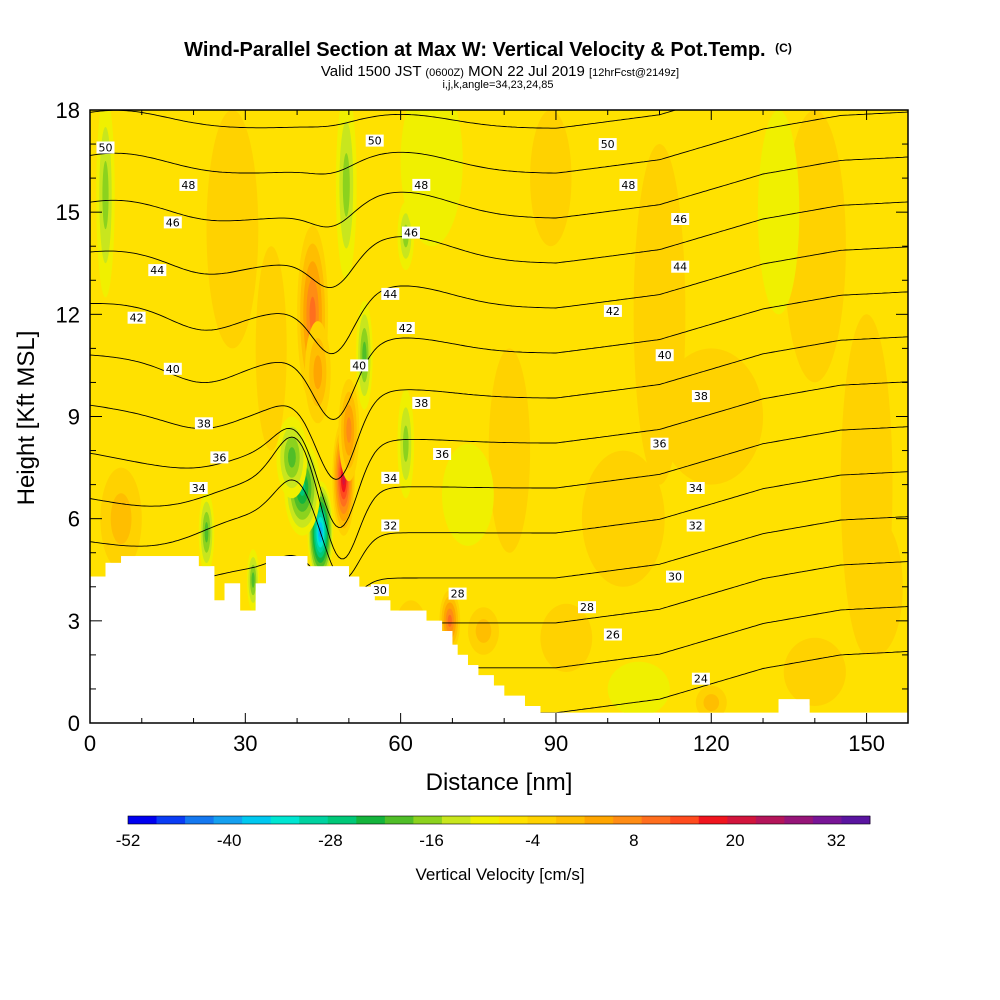  I want to click on y-tick-label: 6, so click(74, 519).